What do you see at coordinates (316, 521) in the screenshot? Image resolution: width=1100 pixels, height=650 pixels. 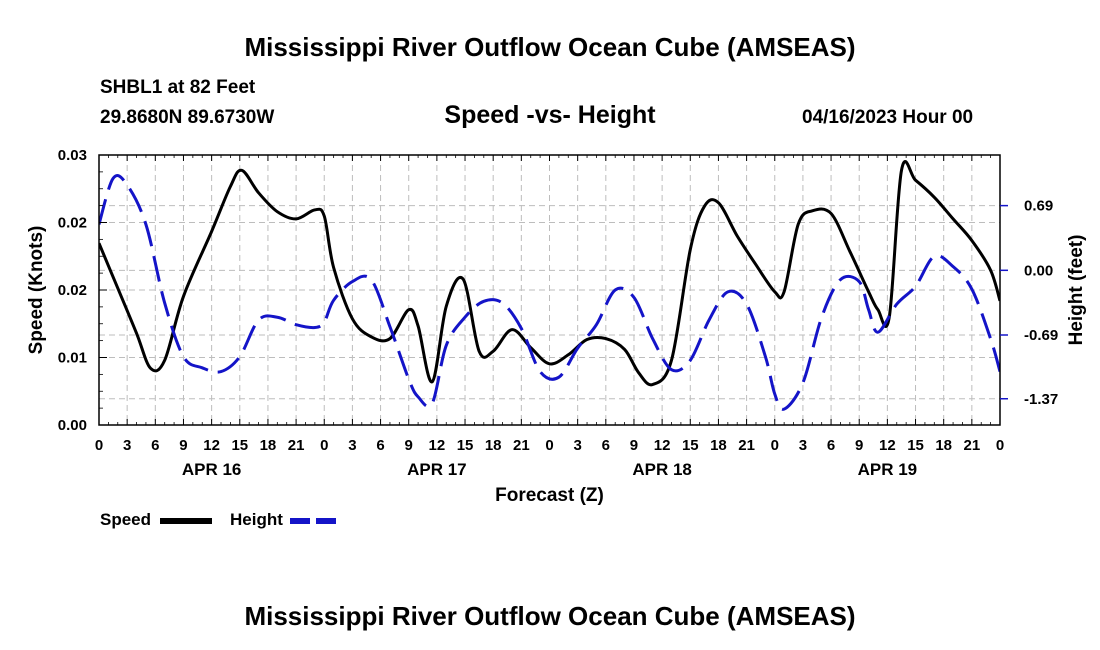 I see `legend-height-swatch` at bounding box center [316, 521].